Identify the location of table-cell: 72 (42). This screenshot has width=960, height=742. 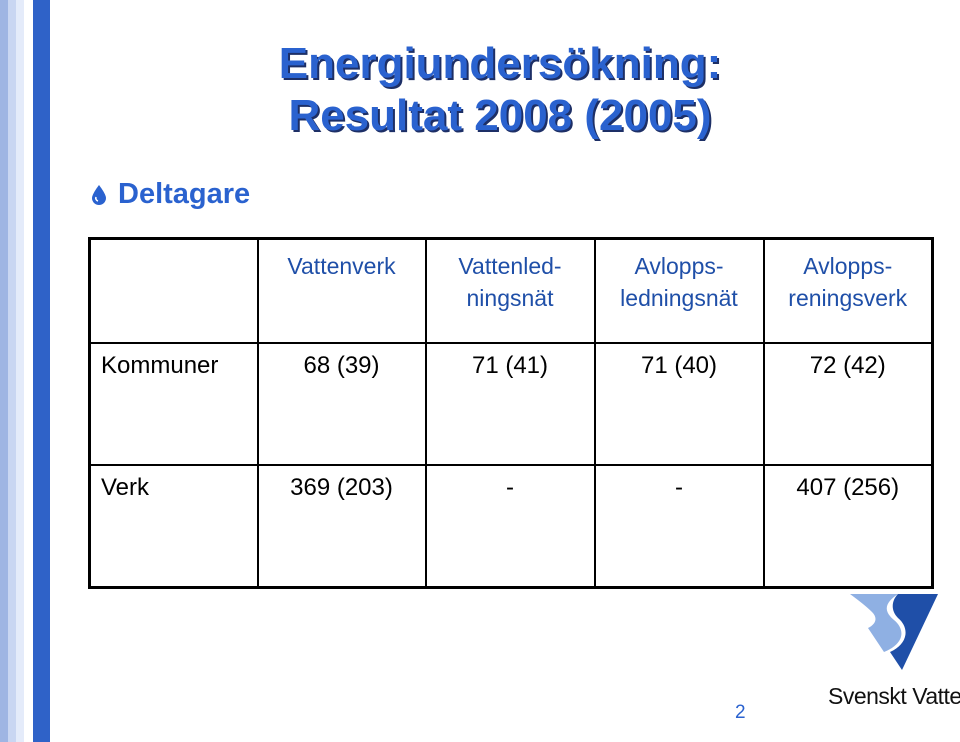
(848, 404).